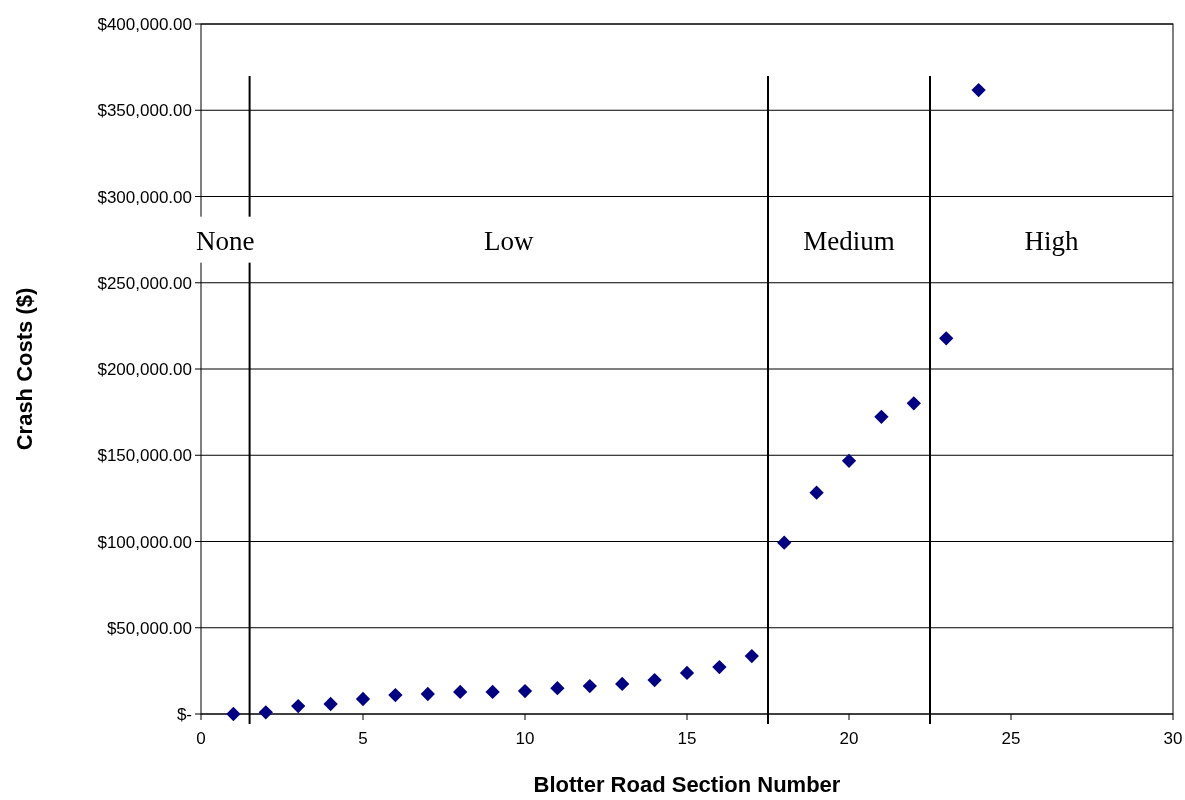  I want to click on x-tick-label: 5, so click(363, 738).